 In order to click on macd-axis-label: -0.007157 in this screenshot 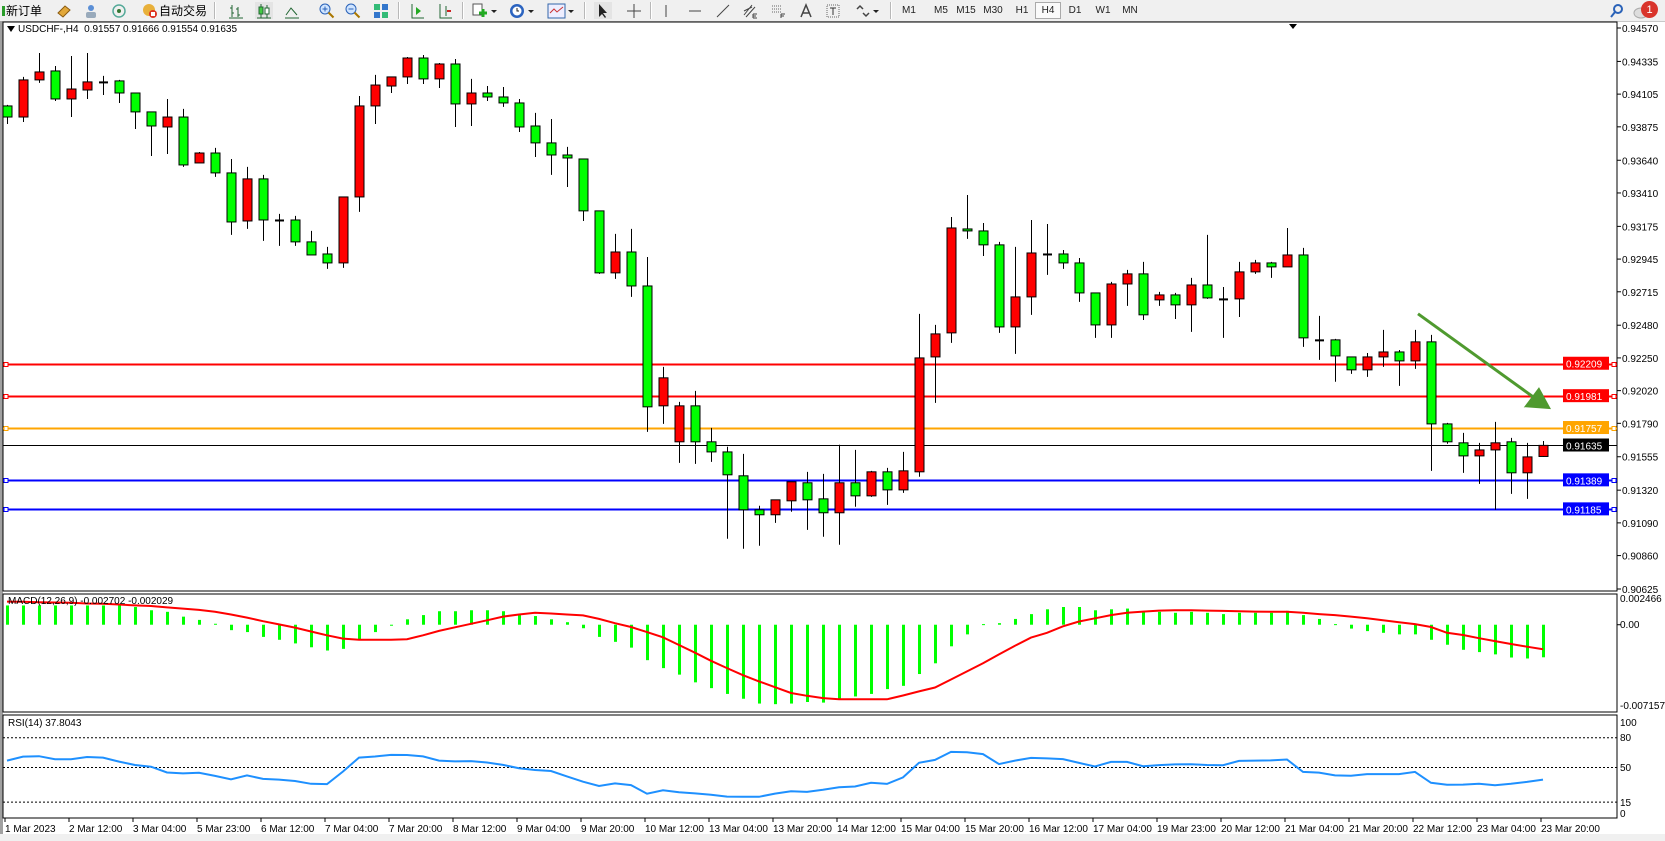, I will do `click(1642, 706)`.